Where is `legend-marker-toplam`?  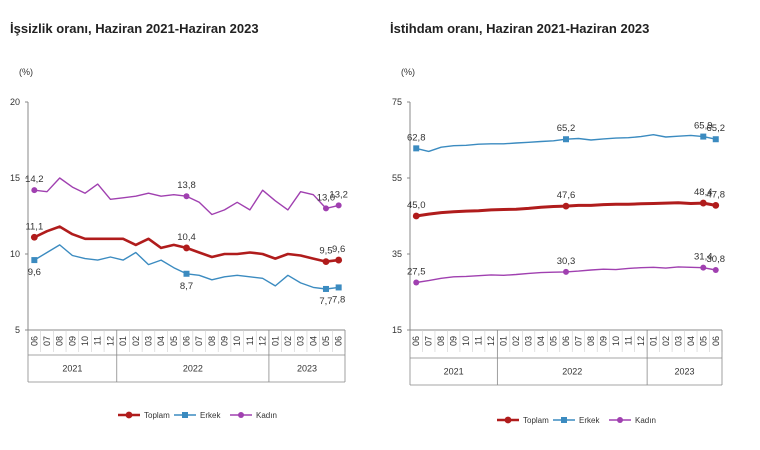
legend-marker-toplam is located at coordinates (129, 415).